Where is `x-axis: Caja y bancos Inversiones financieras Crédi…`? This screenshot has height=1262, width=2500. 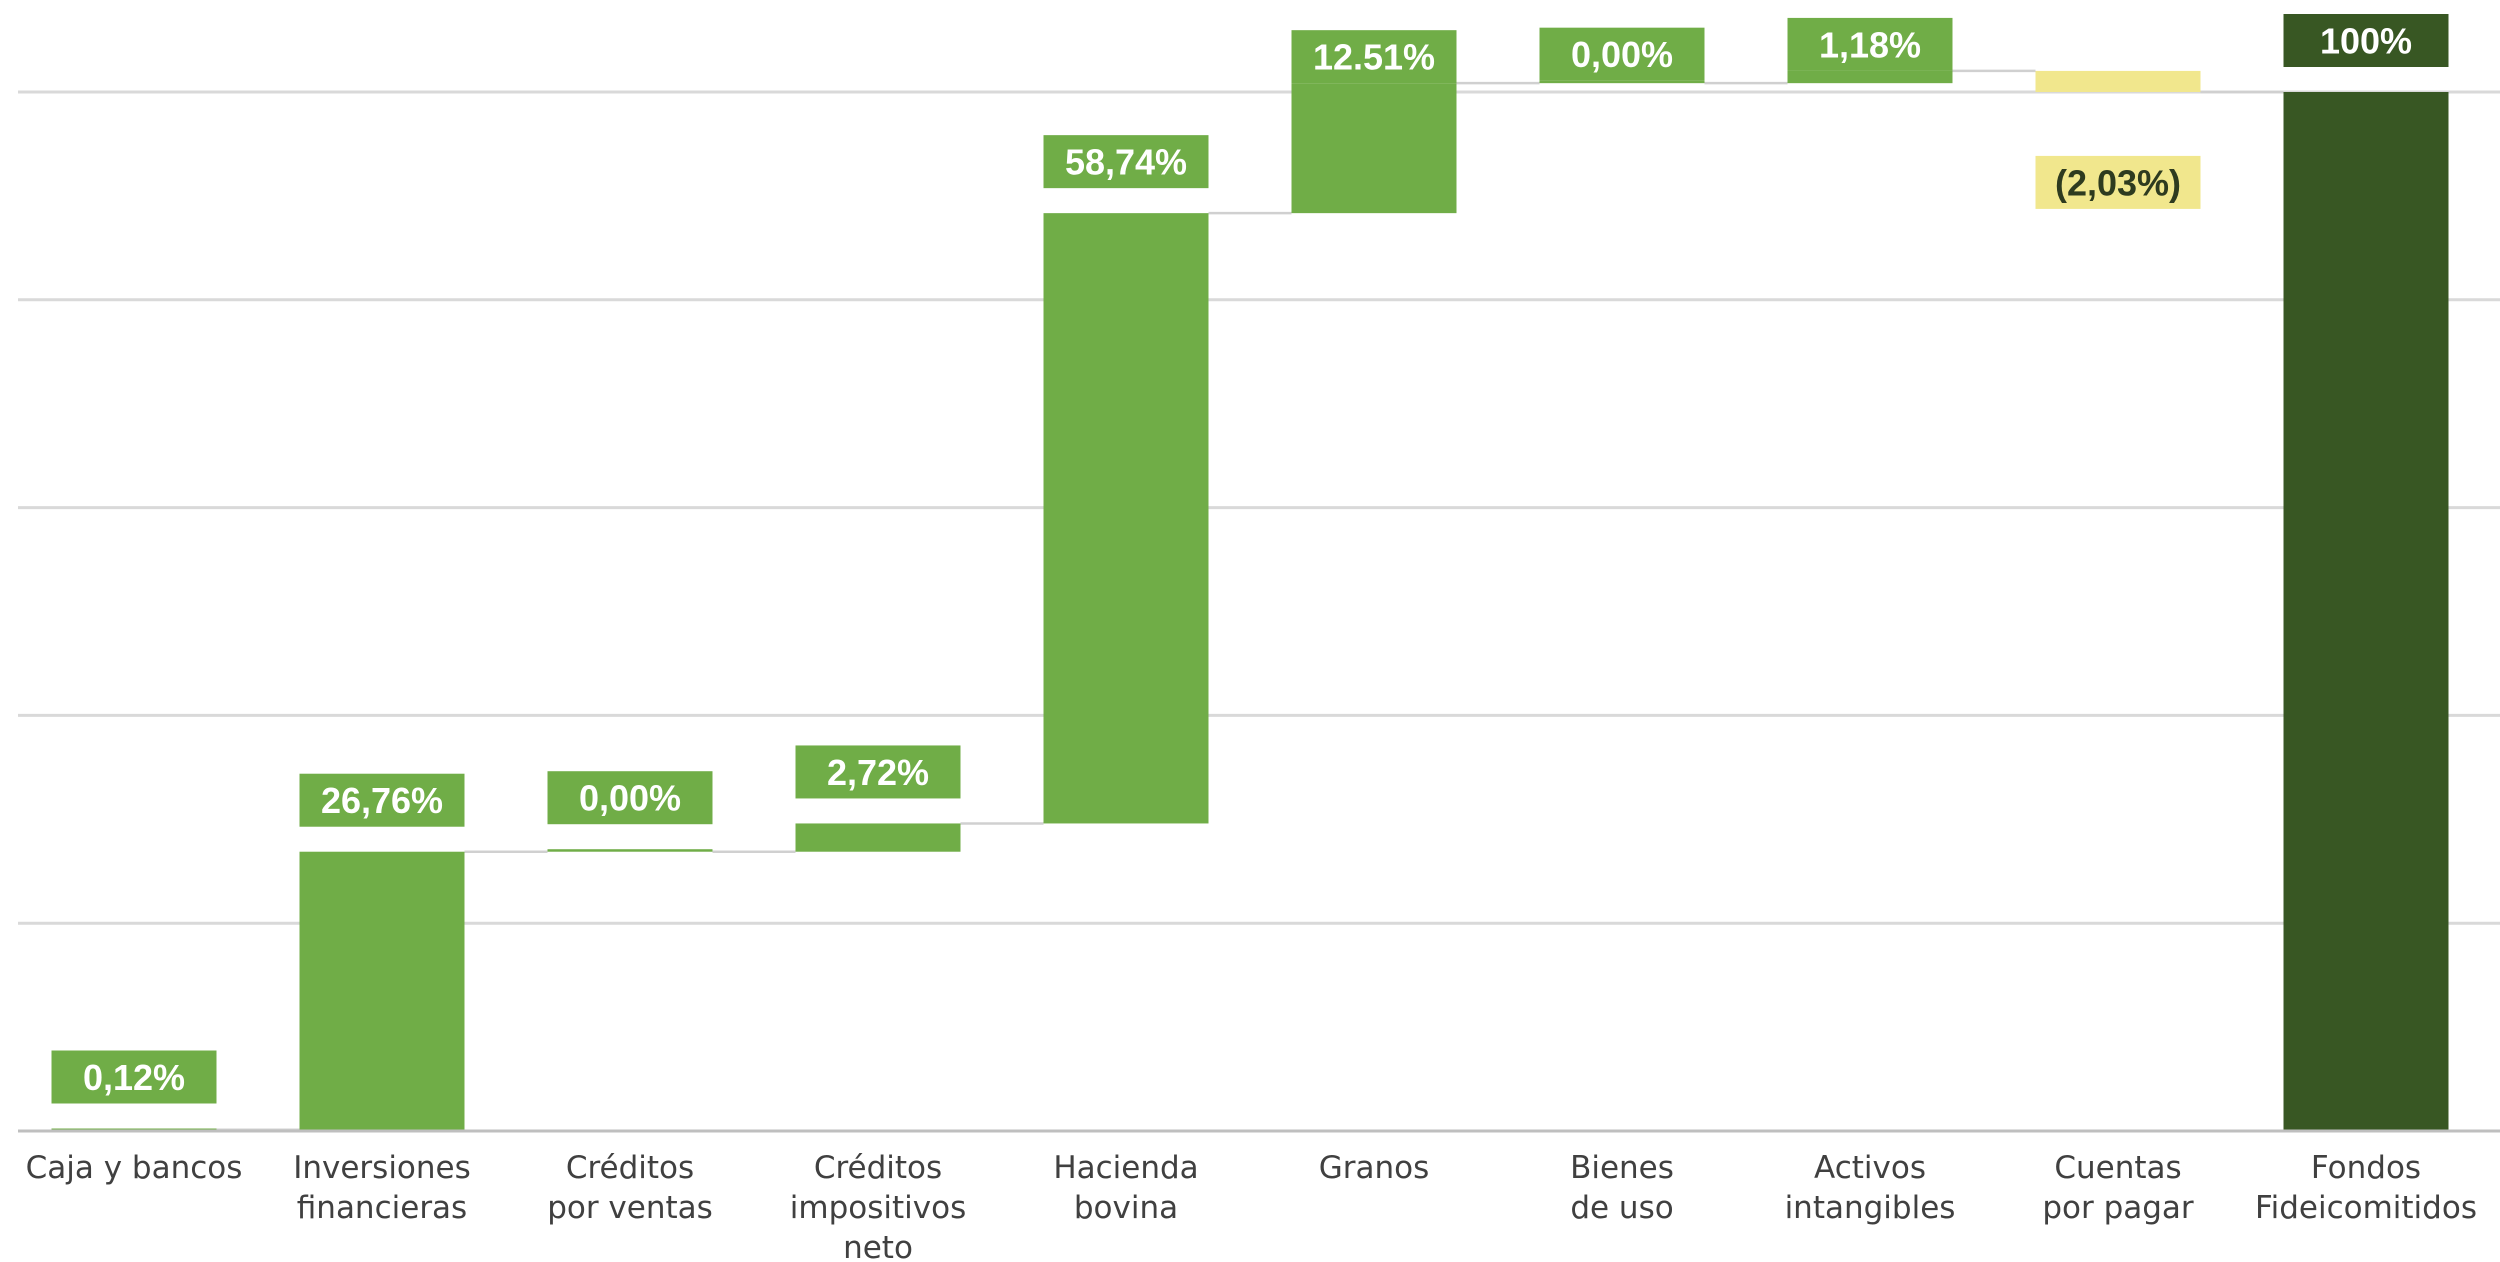
x-axis: Caja y bancos Inversiones financieras Crédi… is located at coordinates (1259, 1195).